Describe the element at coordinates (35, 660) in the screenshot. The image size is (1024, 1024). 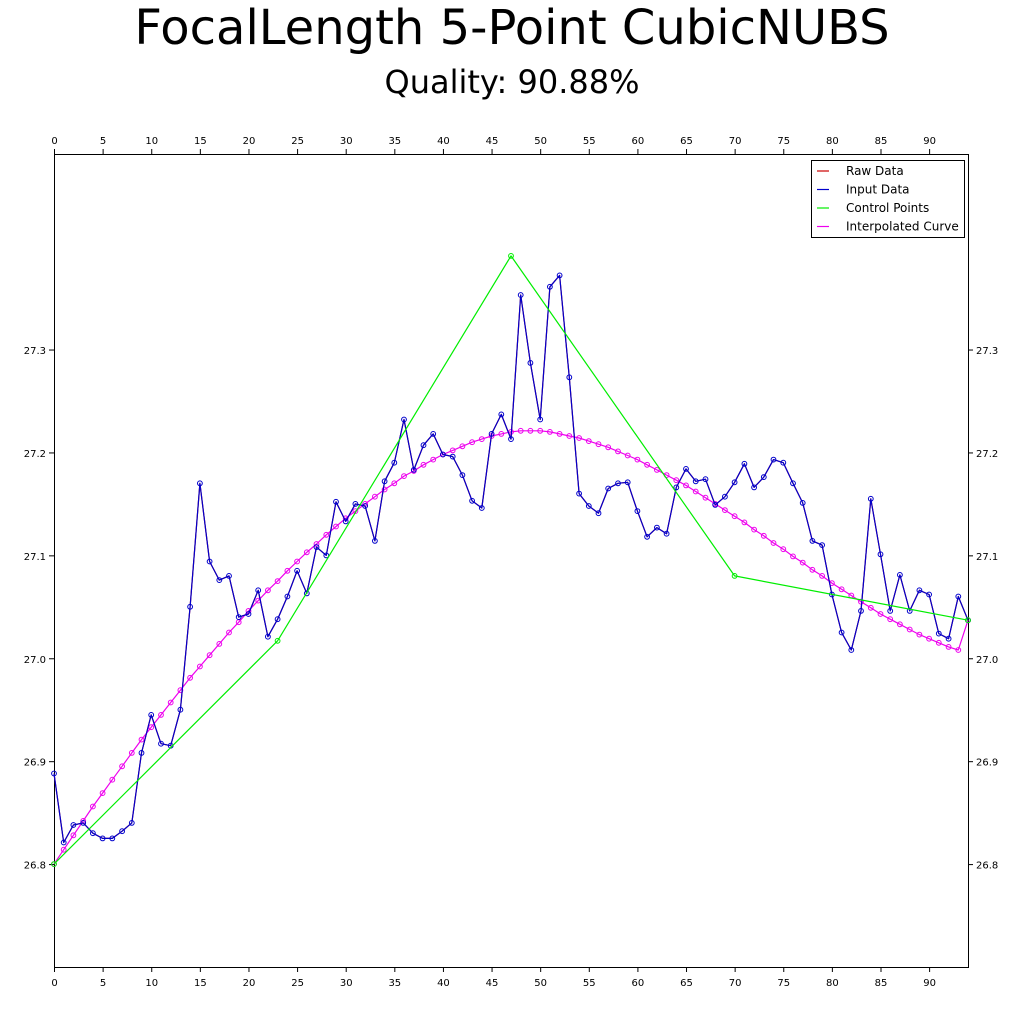
I see `y-tick-label-left: 27.0` at that location.